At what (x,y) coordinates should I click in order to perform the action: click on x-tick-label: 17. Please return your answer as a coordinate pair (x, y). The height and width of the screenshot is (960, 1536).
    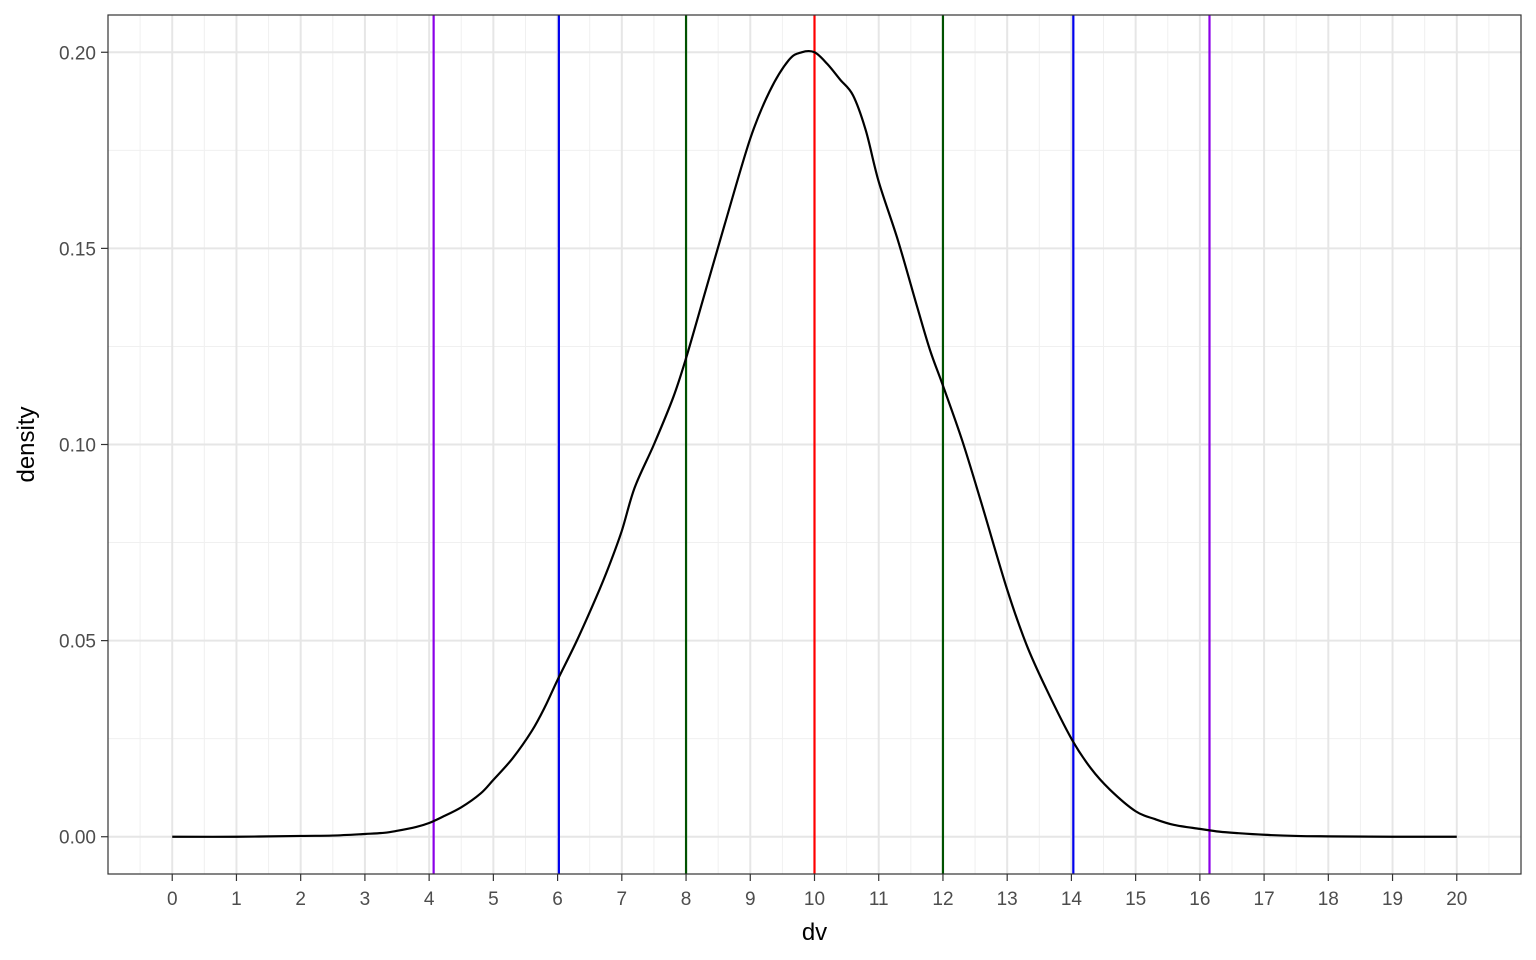
    Looking at the image, I should click on (1264, 899).